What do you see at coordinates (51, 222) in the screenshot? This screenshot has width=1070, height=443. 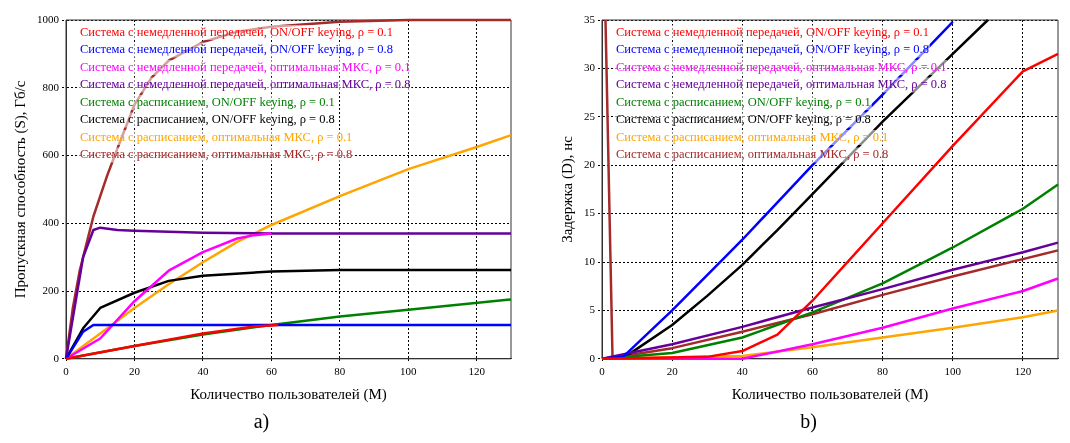 I see `y-tick-label: 400` at bounding box center [51, 222].